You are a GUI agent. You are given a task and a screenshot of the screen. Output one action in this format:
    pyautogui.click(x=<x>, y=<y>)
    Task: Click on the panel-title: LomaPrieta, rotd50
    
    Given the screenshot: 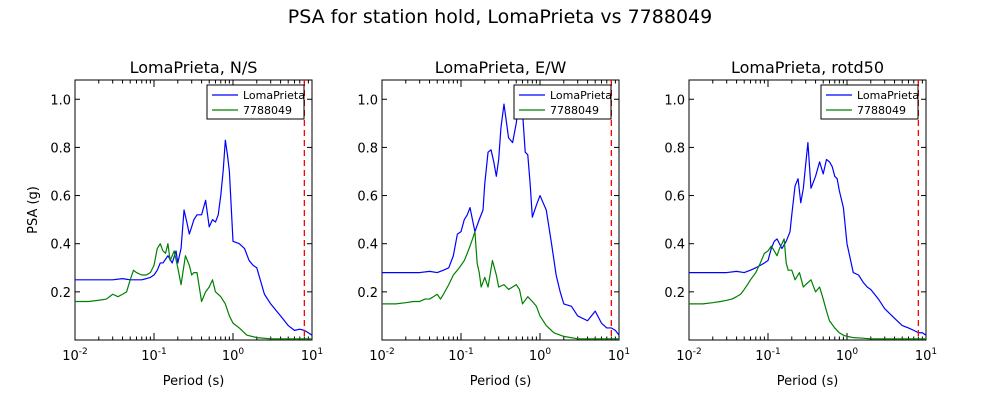 What is the action you would take?
    pyautogui.click(x=807, y=67)
    